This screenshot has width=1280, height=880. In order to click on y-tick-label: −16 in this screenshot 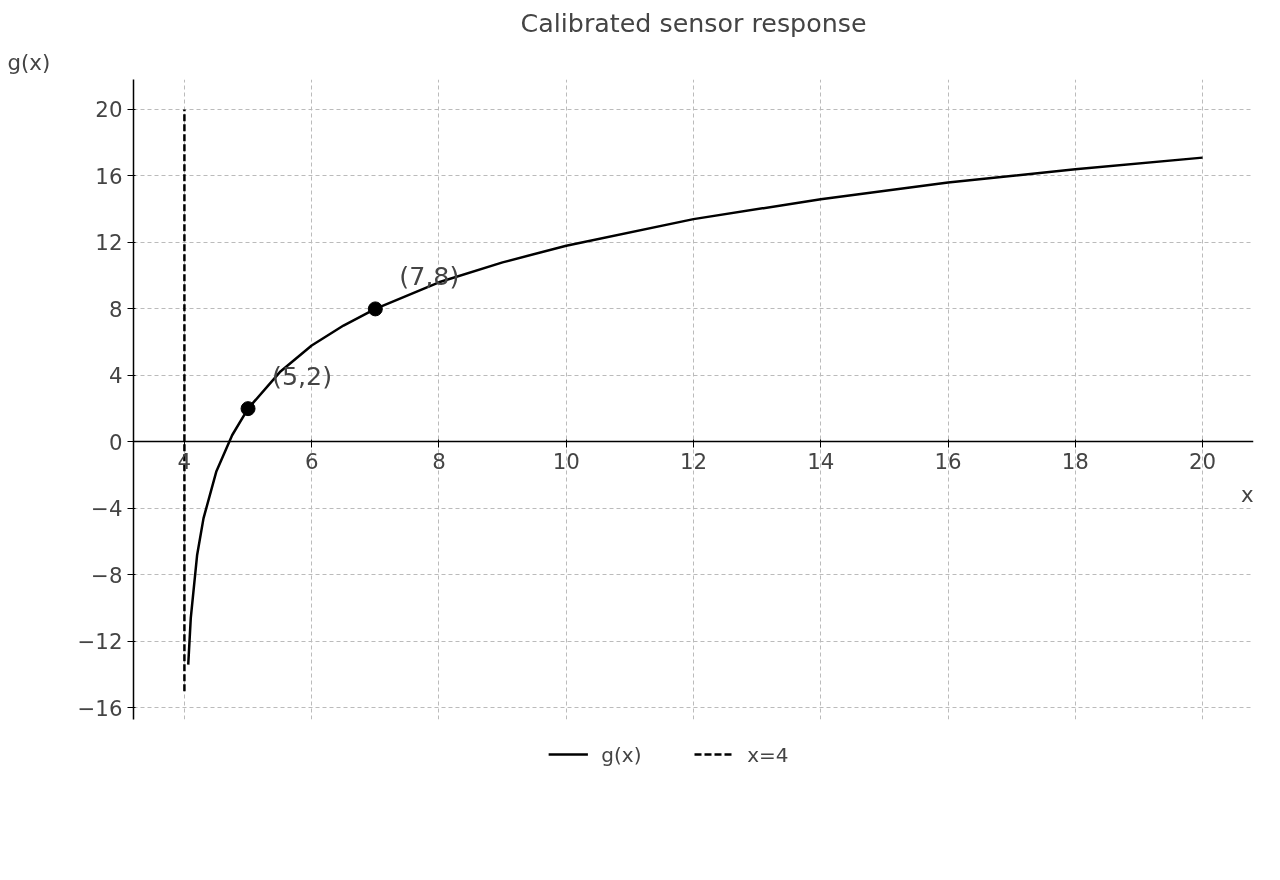, I will do `click(100, 708)`.